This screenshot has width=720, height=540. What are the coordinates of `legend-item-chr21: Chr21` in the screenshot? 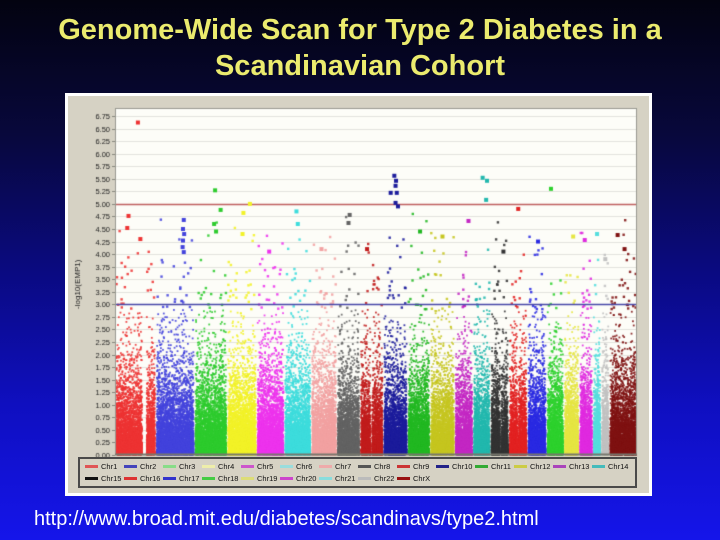 It's located at (338, 478).